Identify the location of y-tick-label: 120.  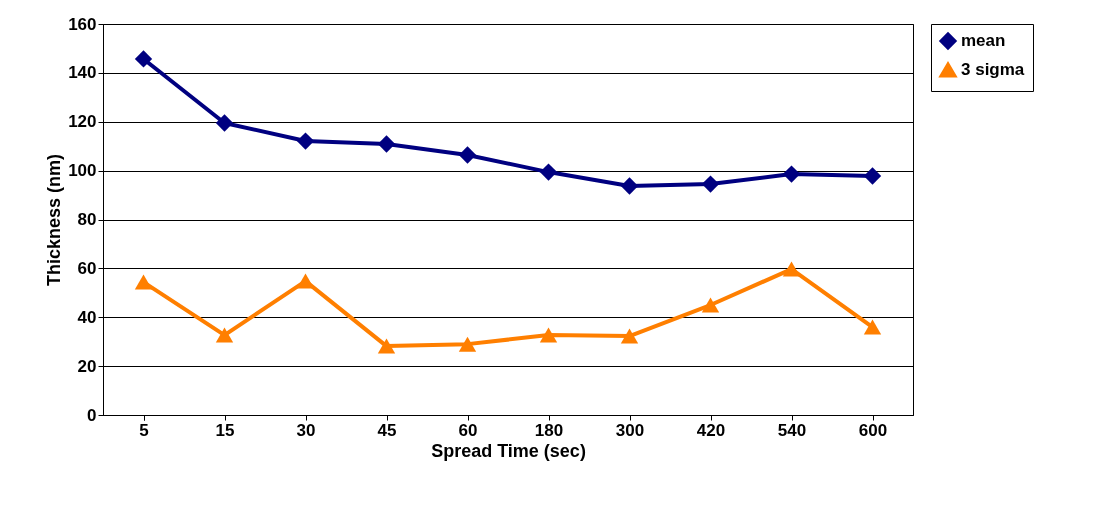
(82, 122).